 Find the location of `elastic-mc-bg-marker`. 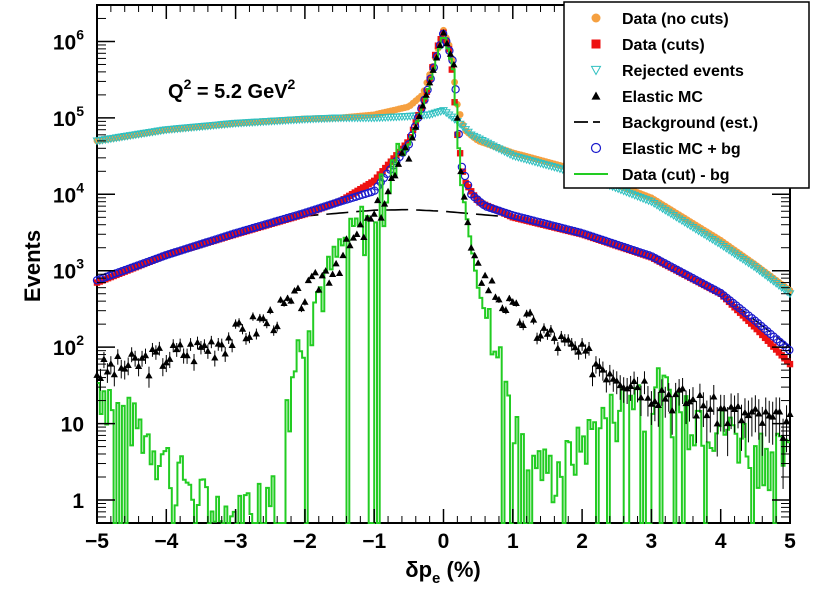

elastic-mc-bg-marker is located at coordinates (458, 134).